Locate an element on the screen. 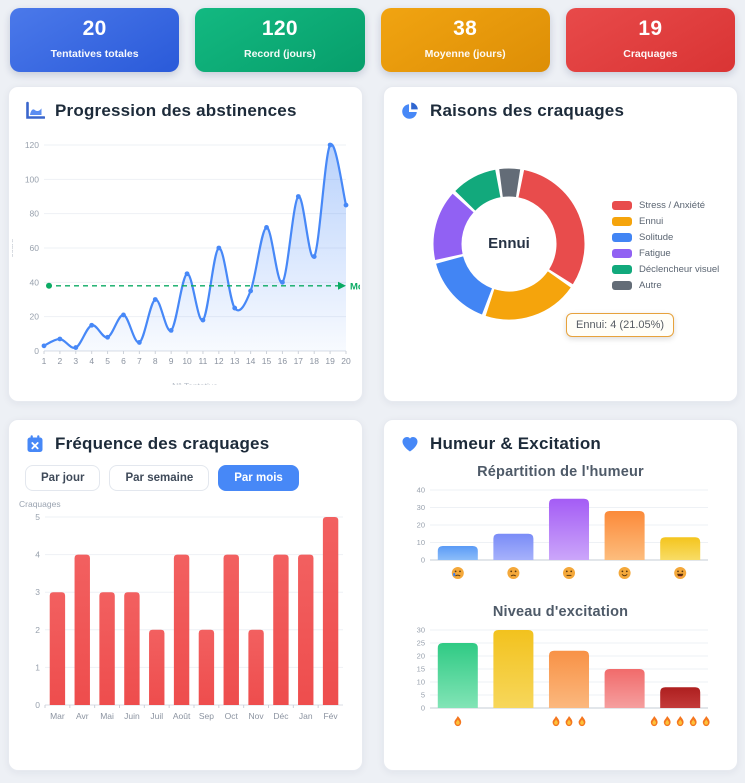  legend-item: Solitude is located at coordinates (665, 237).